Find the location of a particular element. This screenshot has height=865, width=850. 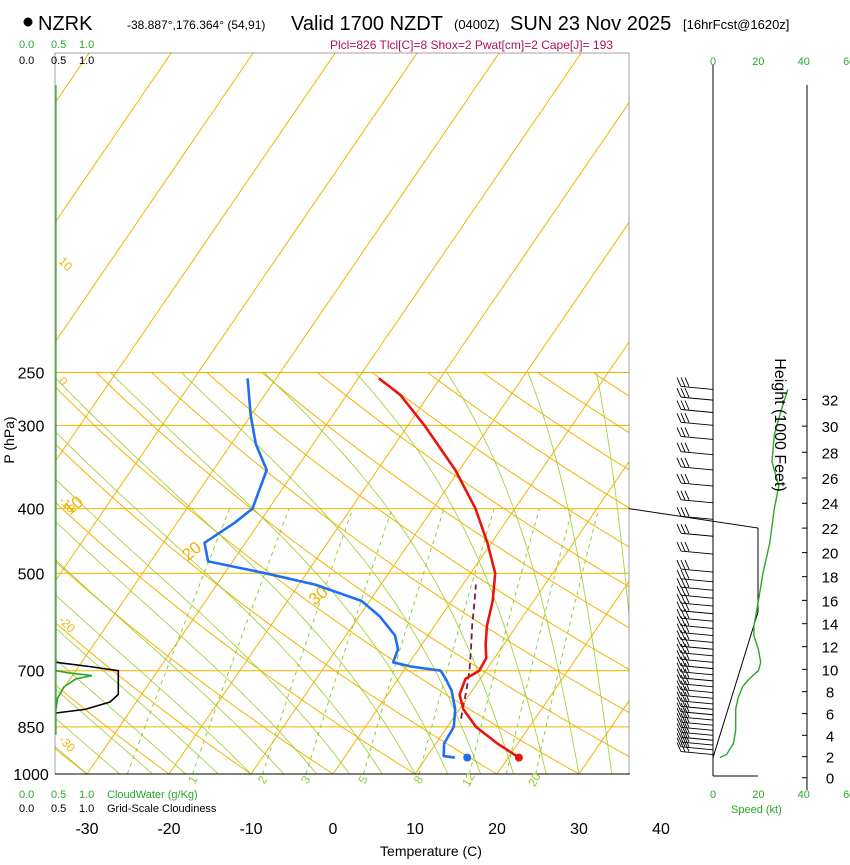

station-id: NZRK is located at coordinates (65, 24).